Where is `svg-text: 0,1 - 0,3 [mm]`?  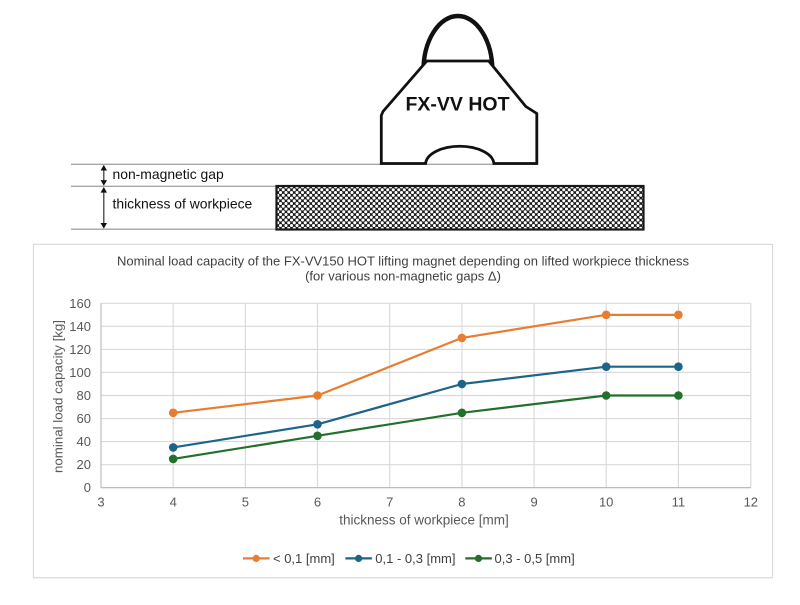 svg-text: 0,1 - 0,3 [mm] is located at coordinates (415, 558).